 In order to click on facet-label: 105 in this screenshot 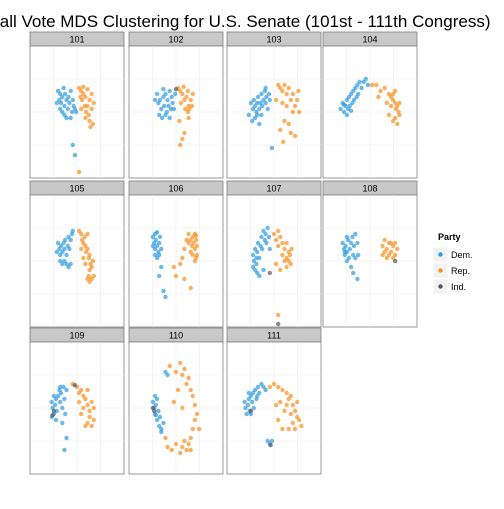, I will do `click(76, 189)`.